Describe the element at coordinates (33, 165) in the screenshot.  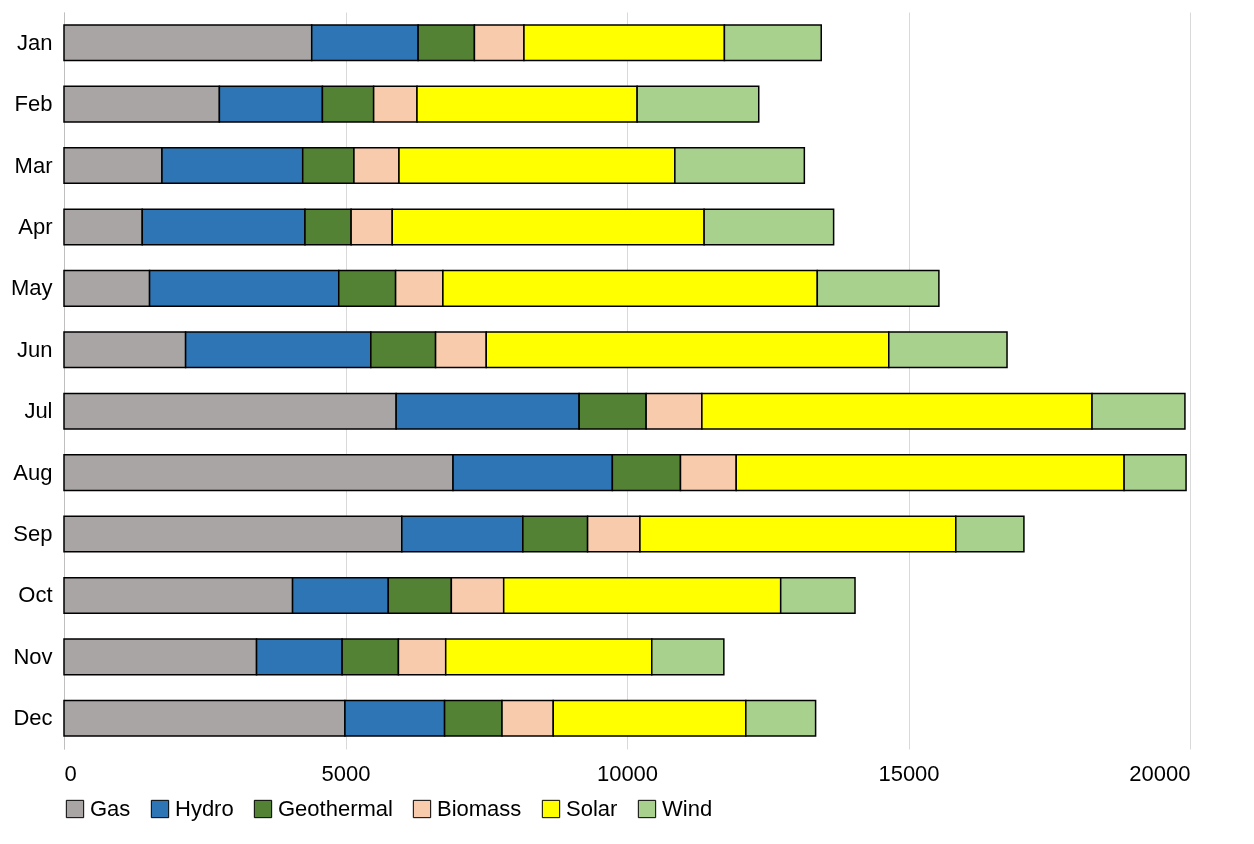
I see `y-tick-label: Mar` at that location.